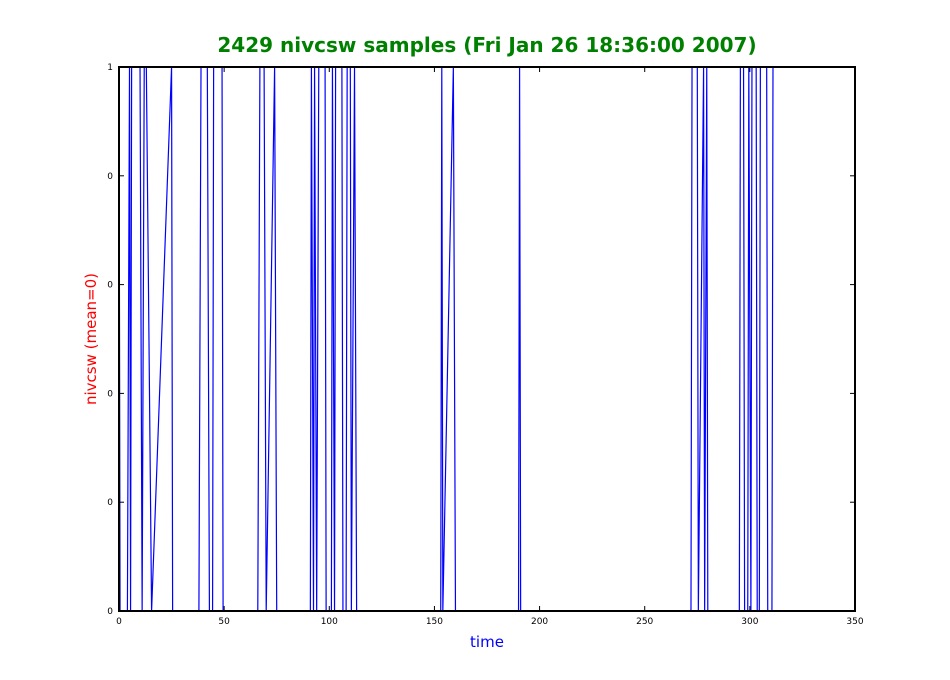  What do you see at coordinates (224, 622) in the screenshot?
I see `x-tick-label: 50` at bounding box center [224, 622].